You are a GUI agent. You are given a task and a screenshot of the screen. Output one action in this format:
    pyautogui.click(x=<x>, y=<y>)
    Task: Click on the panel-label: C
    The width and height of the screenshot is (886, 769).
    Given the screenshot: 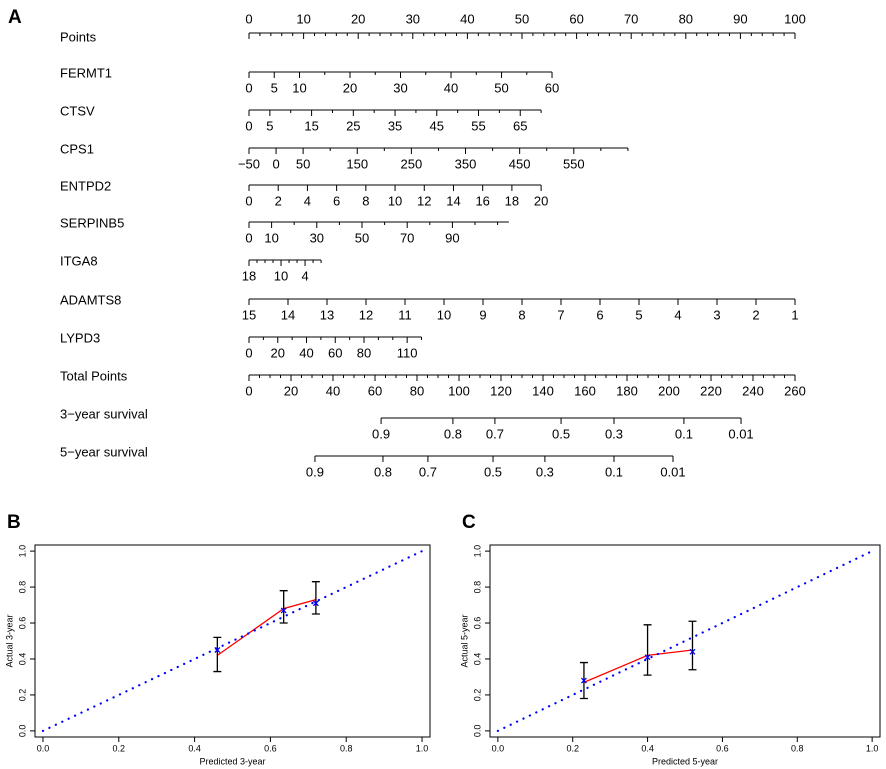 What is the action you would take?
    pyautogui.click(x=469, y=522)
    